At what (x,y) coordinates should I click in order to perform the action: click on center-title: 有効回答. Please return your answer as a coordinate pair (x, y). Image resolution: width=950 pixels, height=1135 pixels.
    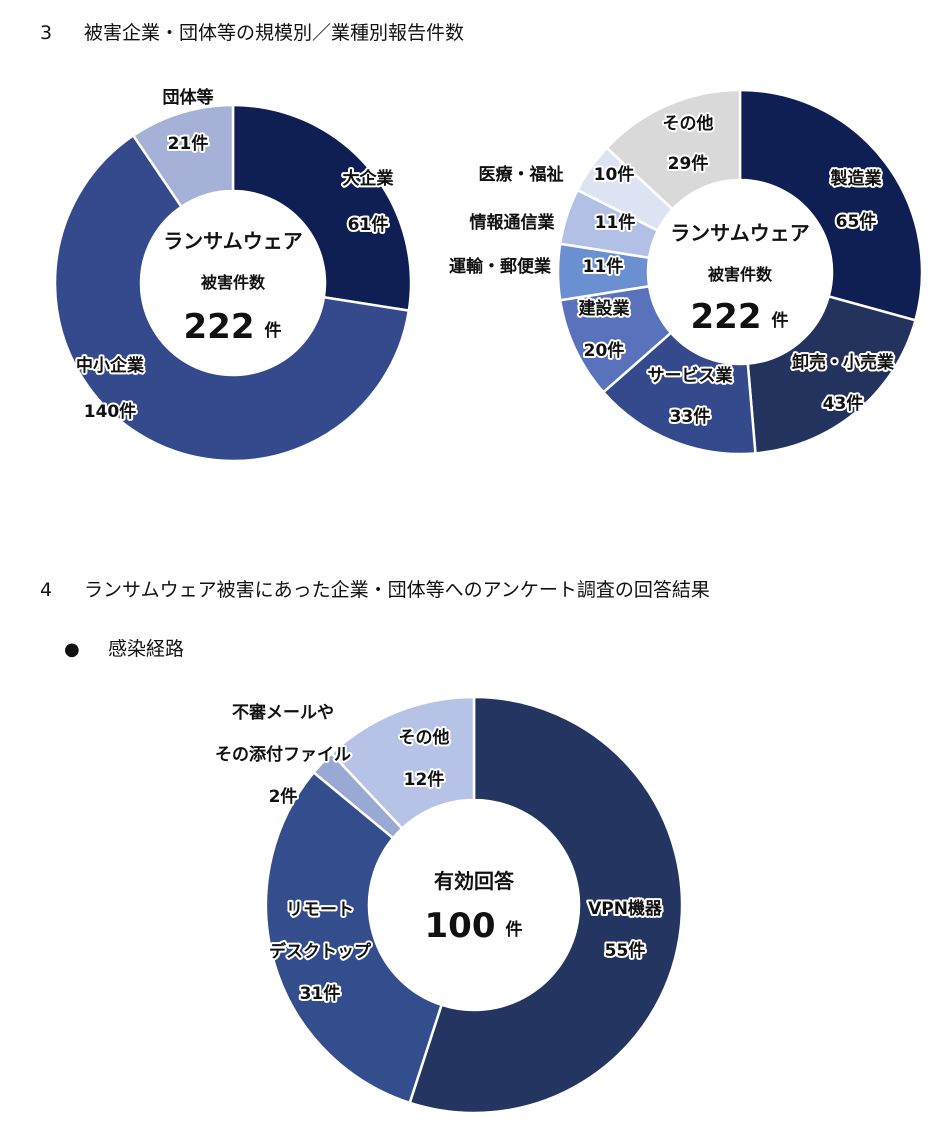
    Looking at the image, I should click on (474, 881).